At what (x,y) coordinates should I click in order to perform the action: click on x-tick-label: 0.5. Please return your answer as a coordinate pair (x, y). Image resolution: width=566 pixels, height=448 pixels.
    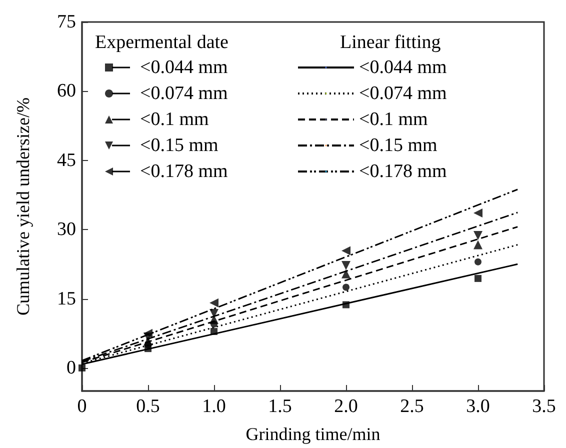
    Looking at the image, I should click on (148, 406).